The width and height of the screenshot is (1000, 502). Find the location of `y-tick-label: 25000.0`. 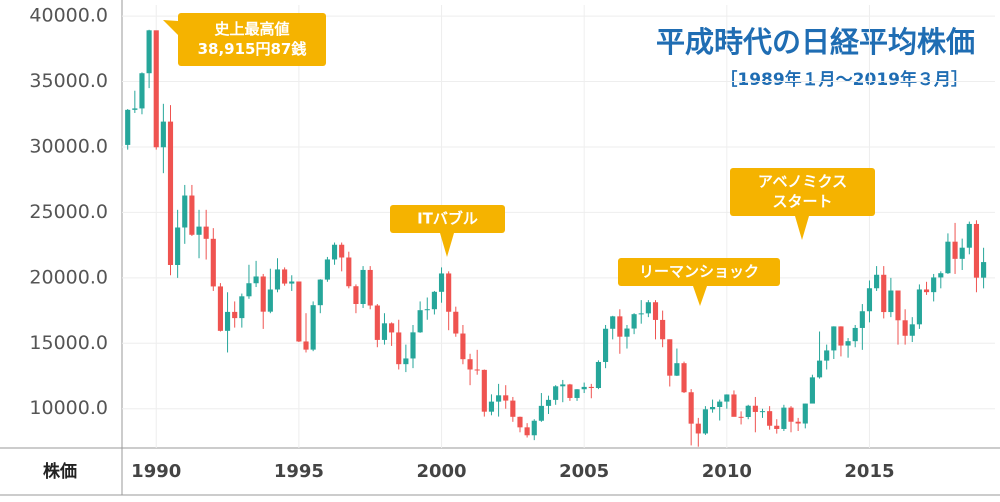

y-tick-label: 25000.0 is located at coordinates (68, 212).